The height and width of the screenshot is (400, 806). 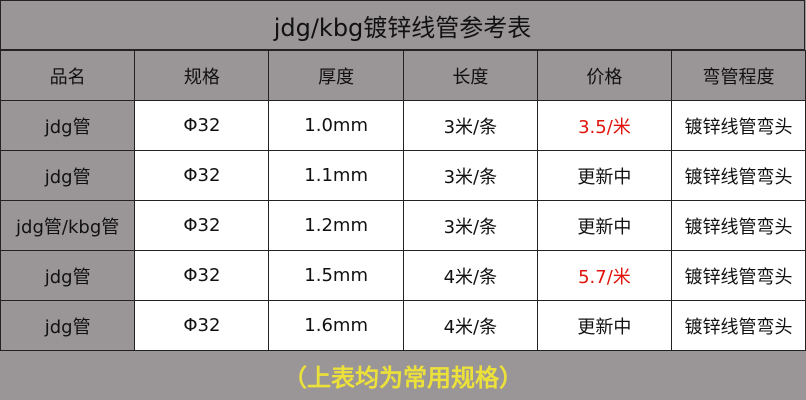 What do you see at coordinates (336, 125) in the screenshot?
I see `cell-thickness: 1.0mm` at bounding box center [336, 125].